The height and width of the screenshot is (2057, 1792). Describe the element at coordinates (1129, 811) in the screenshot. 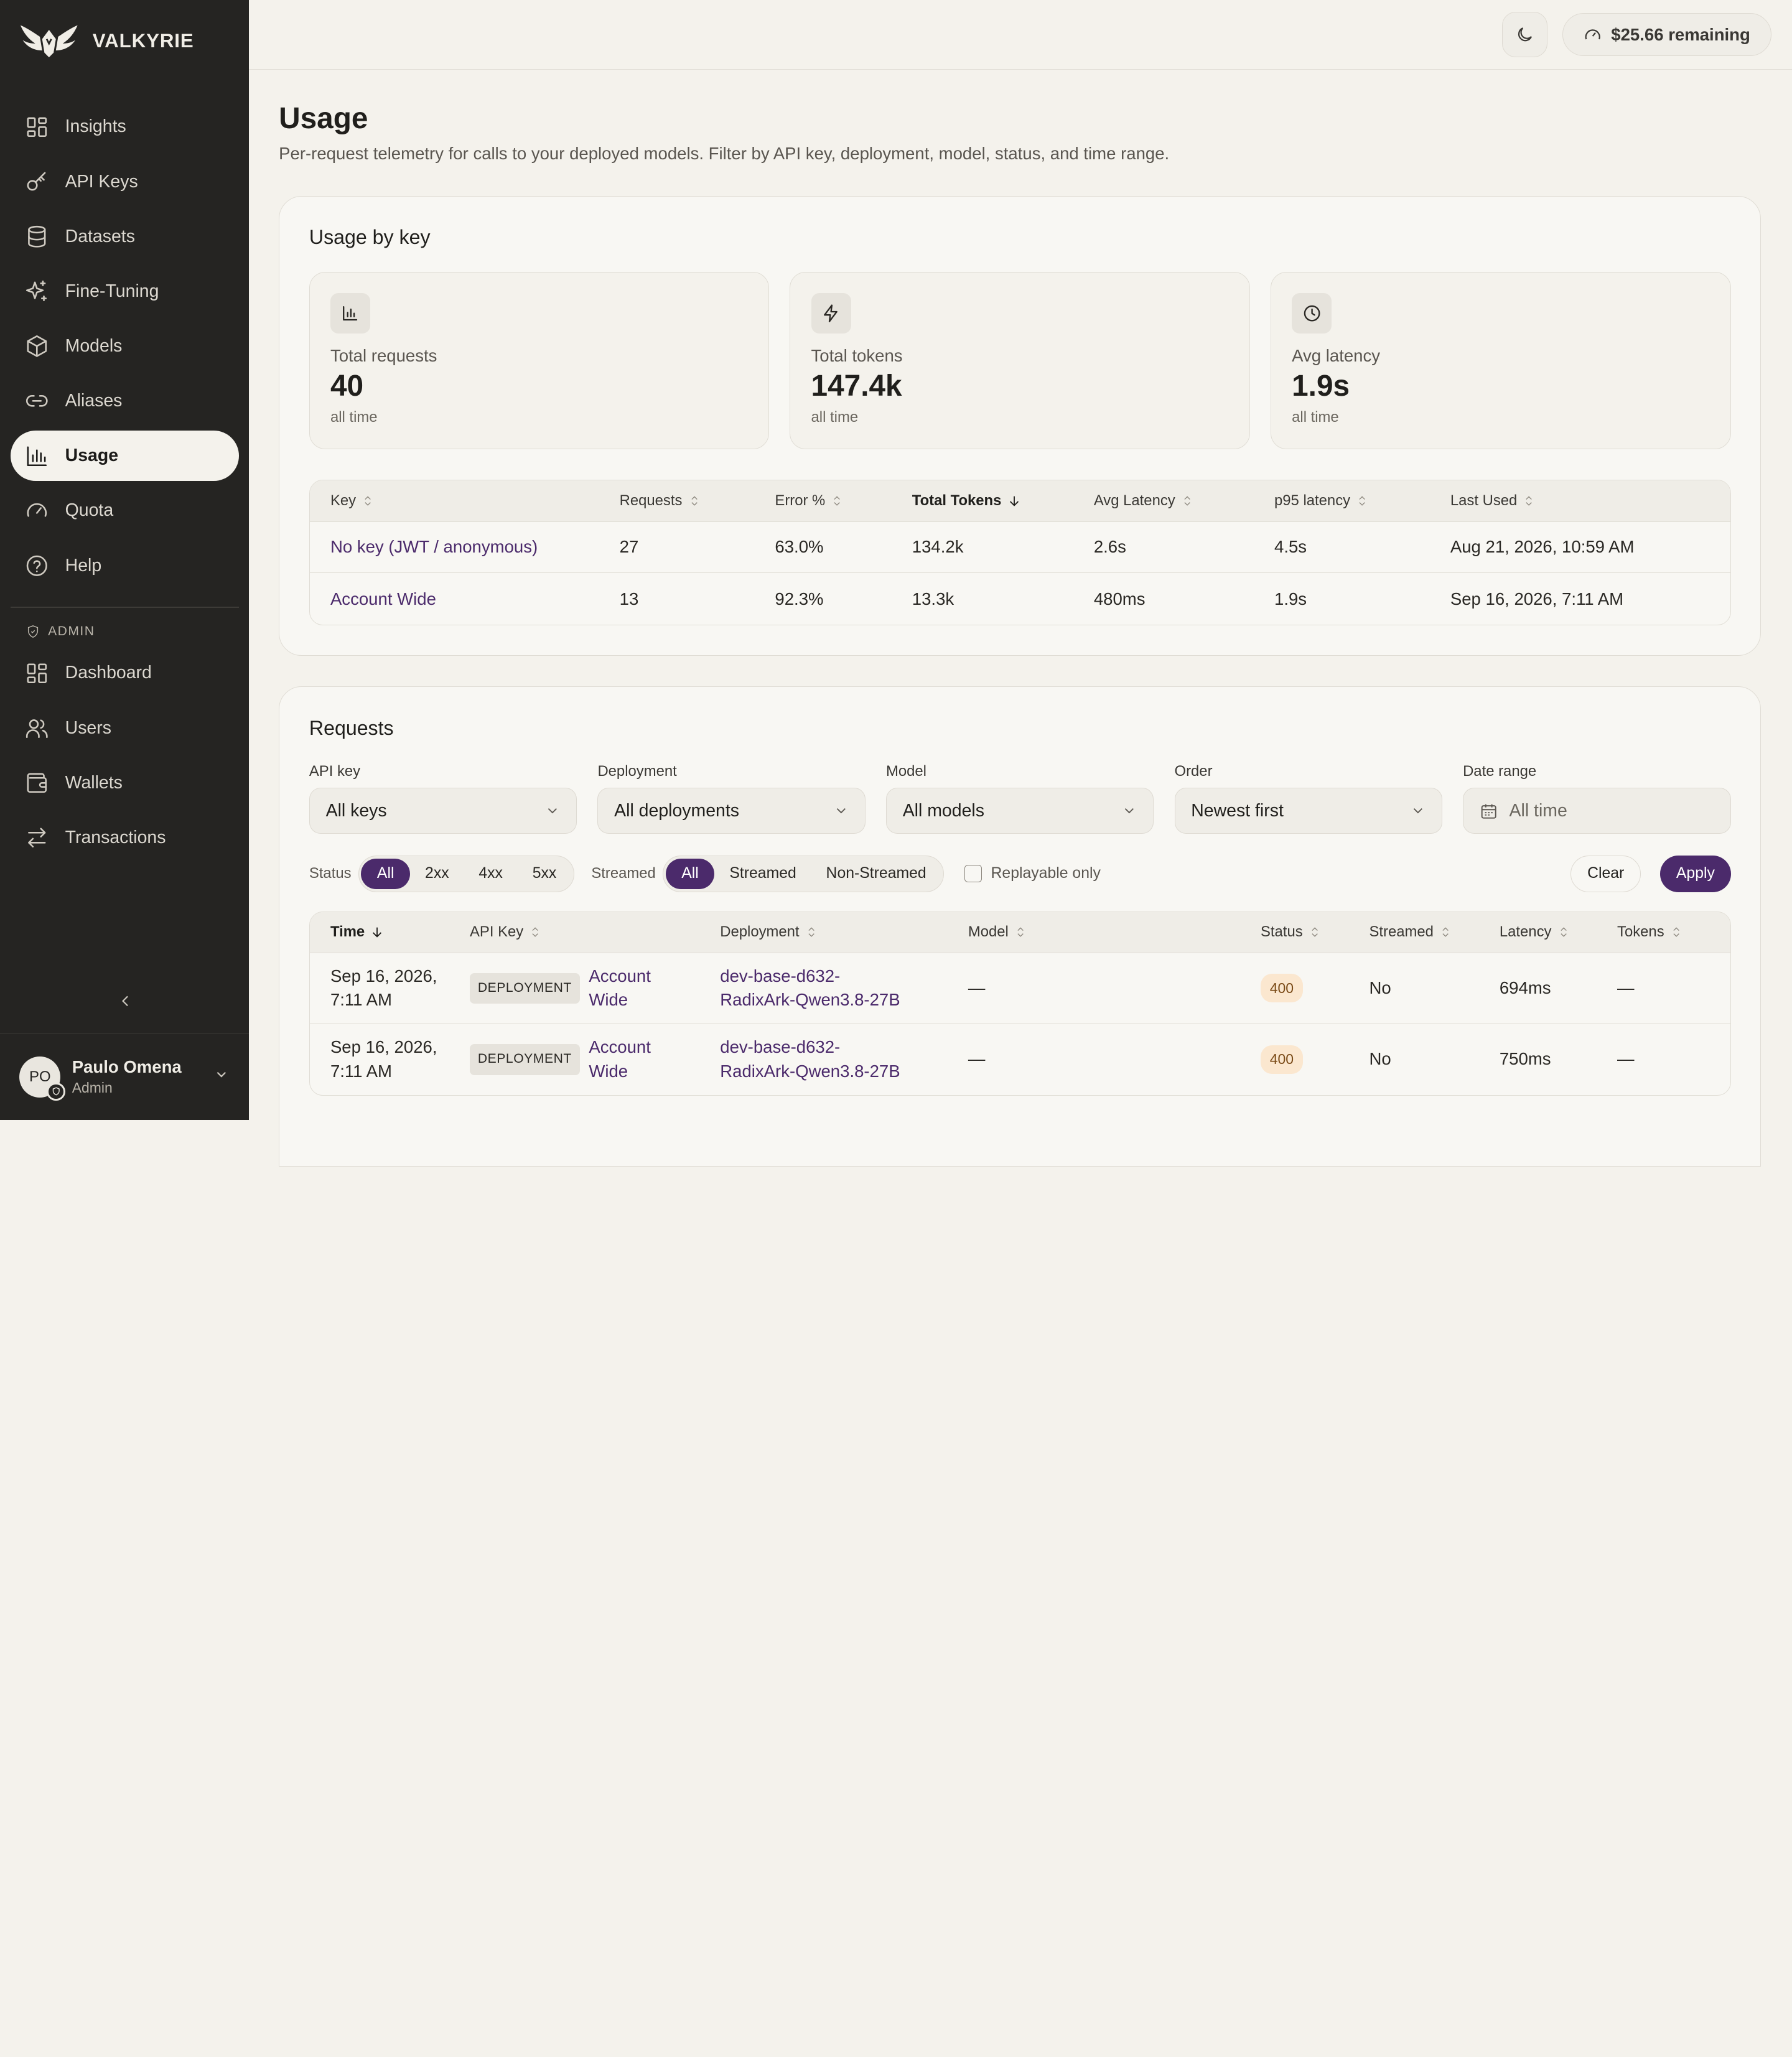

I see `chevron-down-icon` at that location.